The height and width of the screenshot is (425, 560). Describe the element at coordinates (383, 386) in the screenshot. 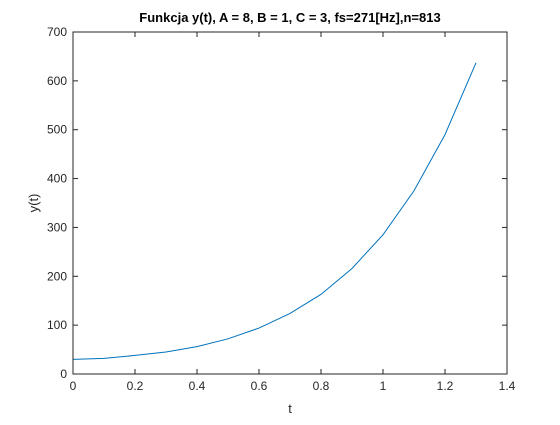

I see `x-tick-label: 1` at that location.